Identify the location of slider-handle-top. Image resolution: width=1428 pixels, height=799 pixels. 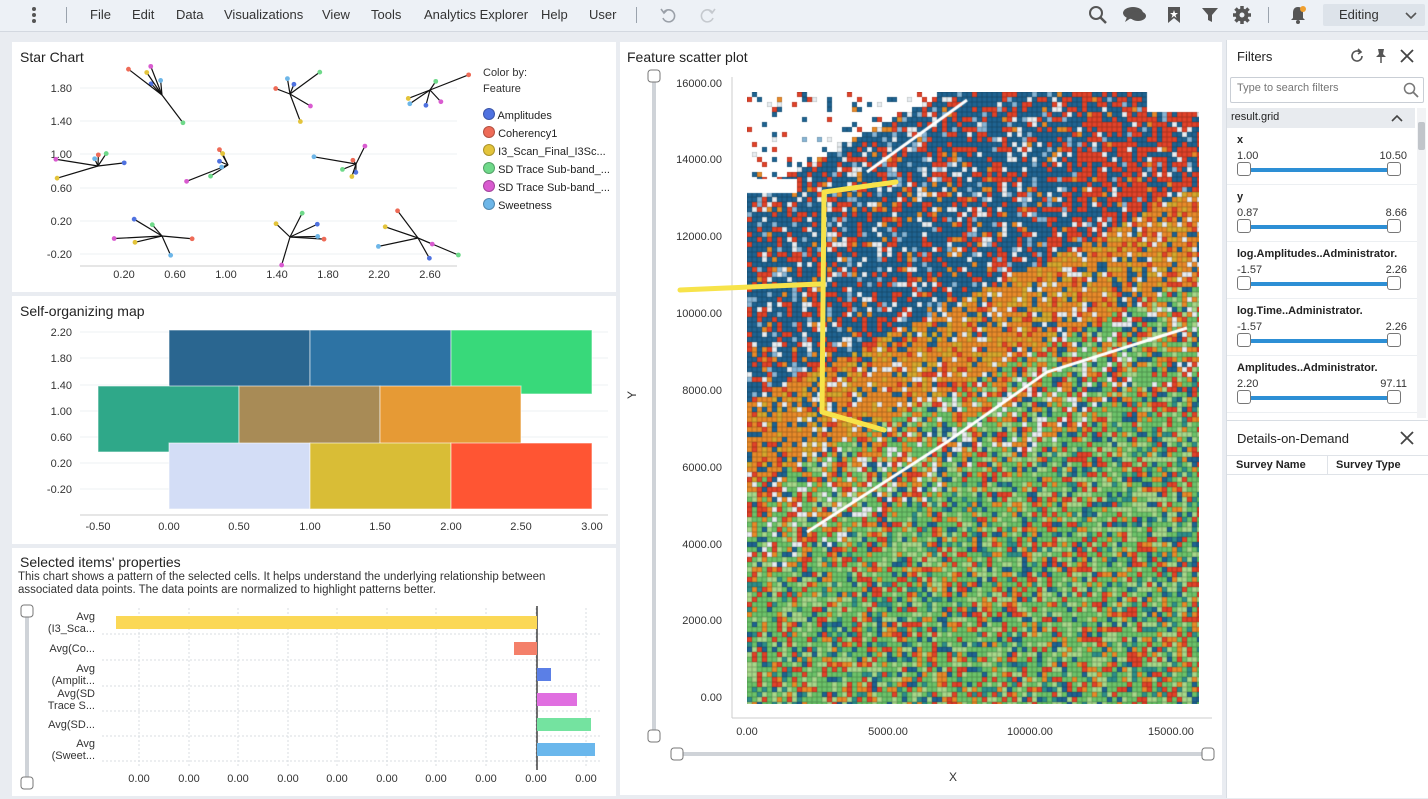
(27, 611).